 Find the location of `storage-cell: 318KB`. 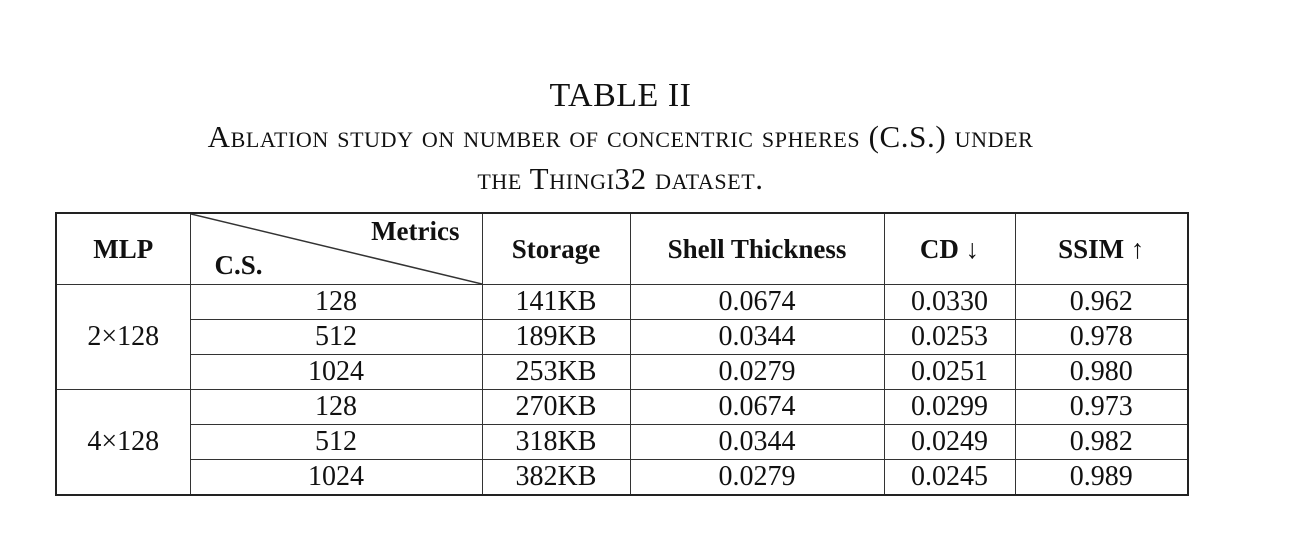

storage-cell: 318KB is located at coordinates (556, 442).